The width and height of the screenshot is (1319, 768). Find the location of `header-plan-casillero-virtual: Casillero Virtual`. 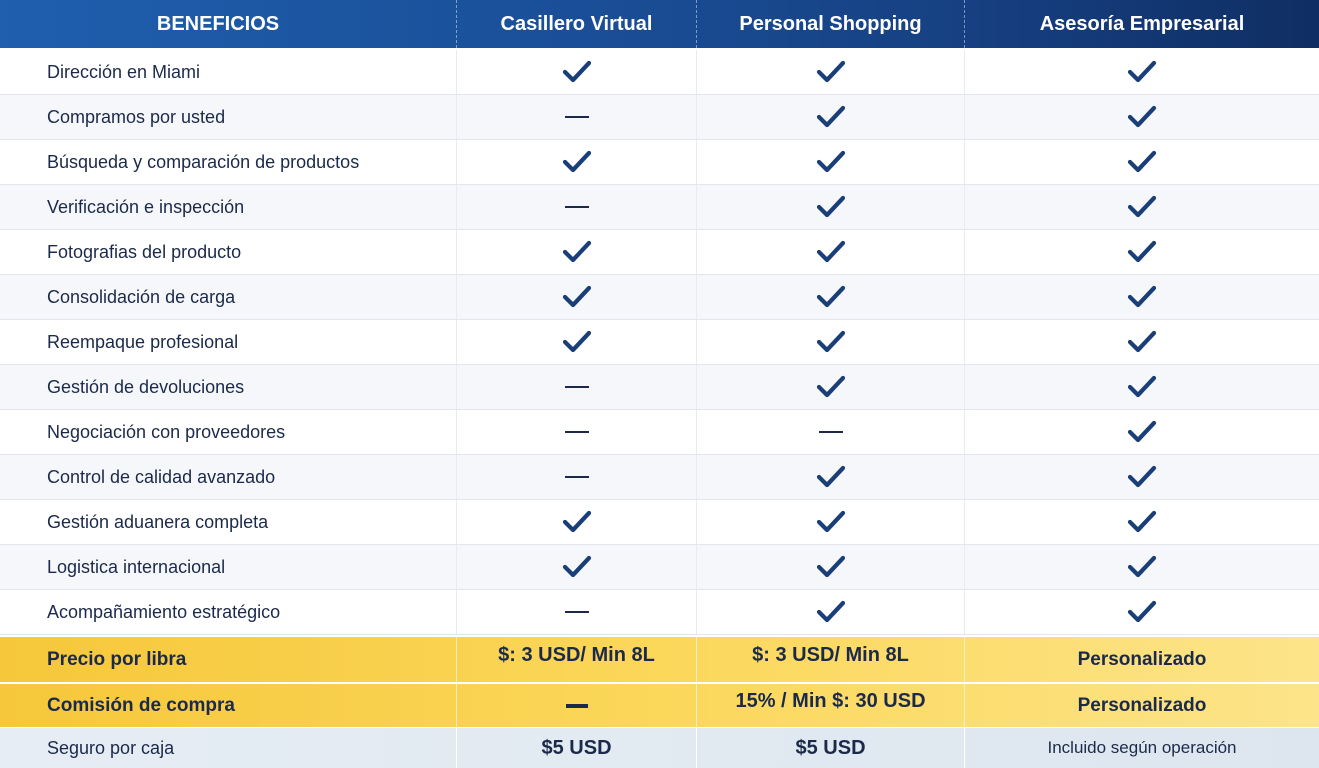

header-plan-casillero-virtual: Casillero Virtual is located at coordinates (577, 24).